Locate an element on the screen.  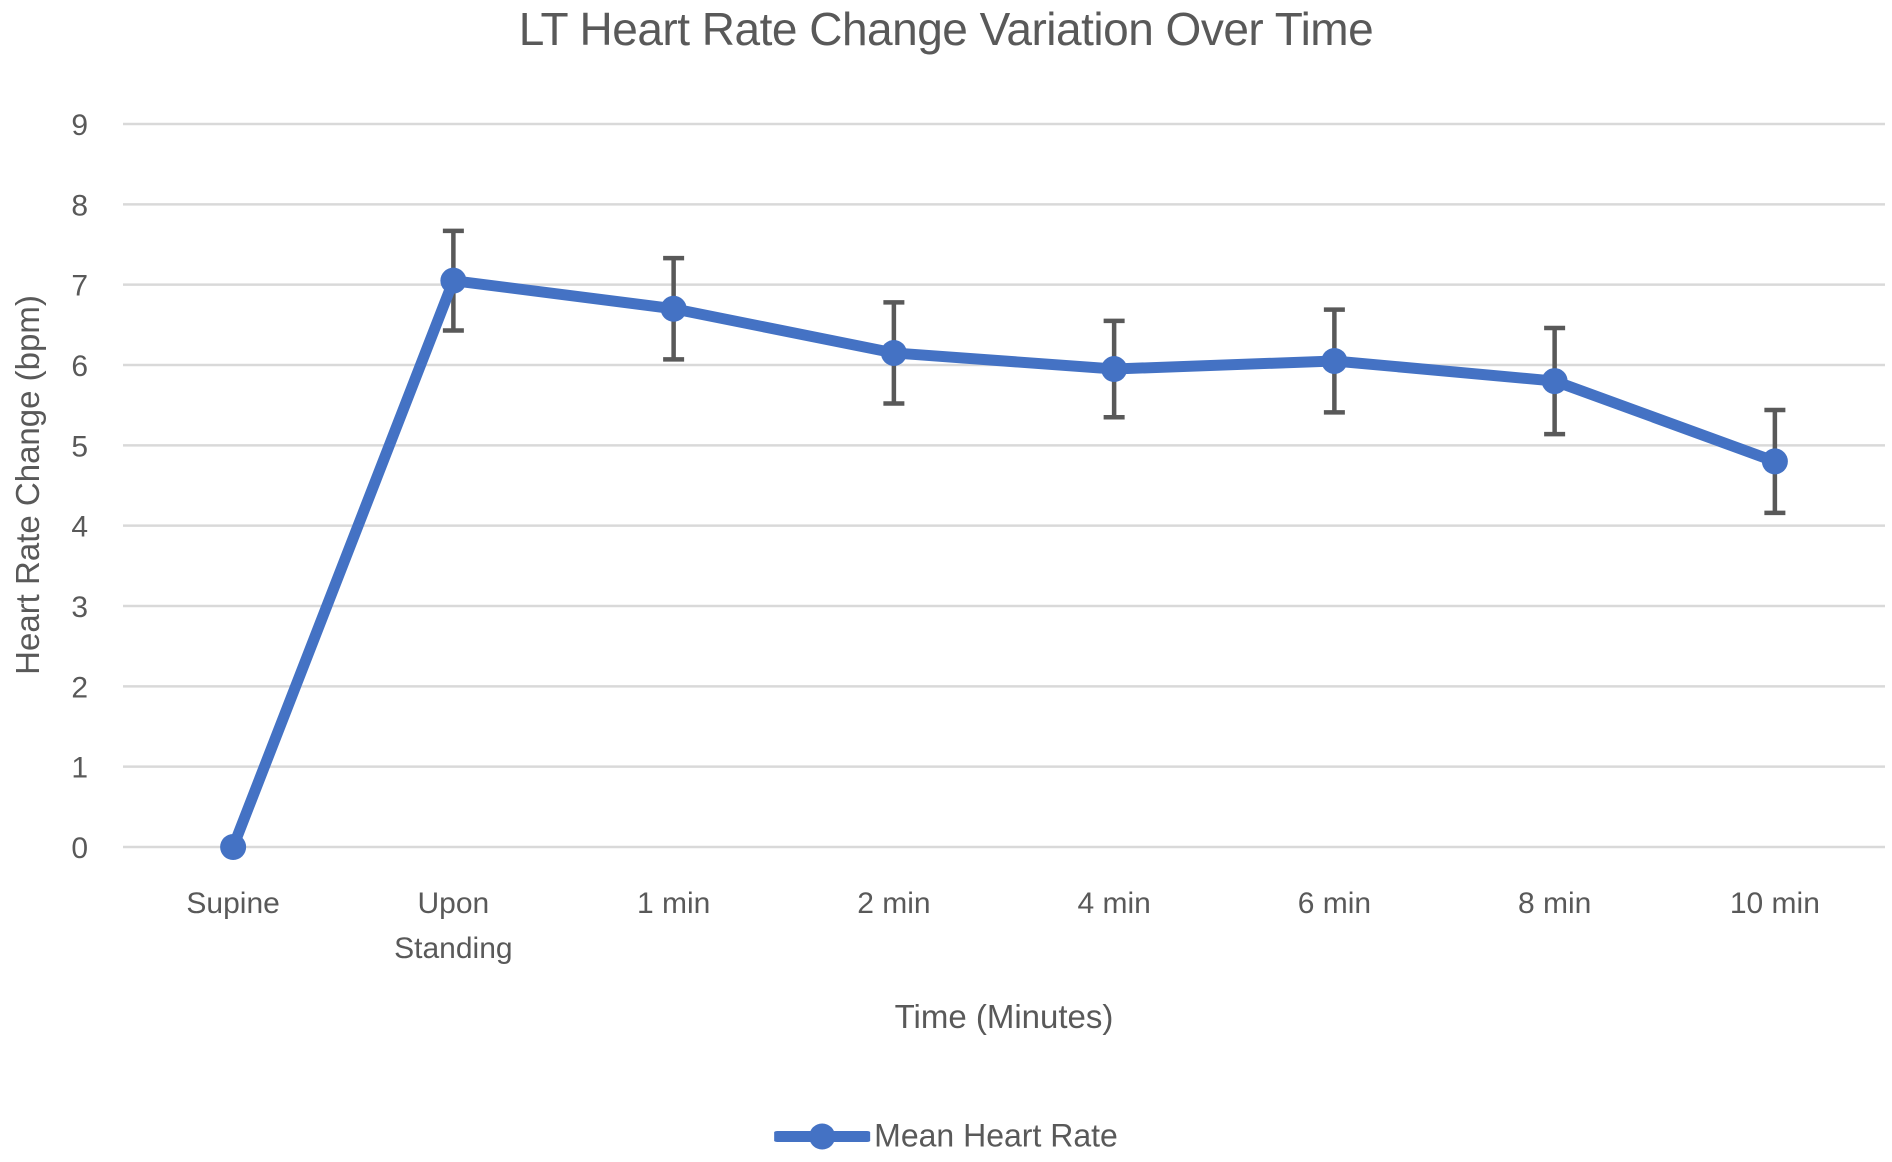
y-tick-label: 3 is located at coordinates (79, 607).